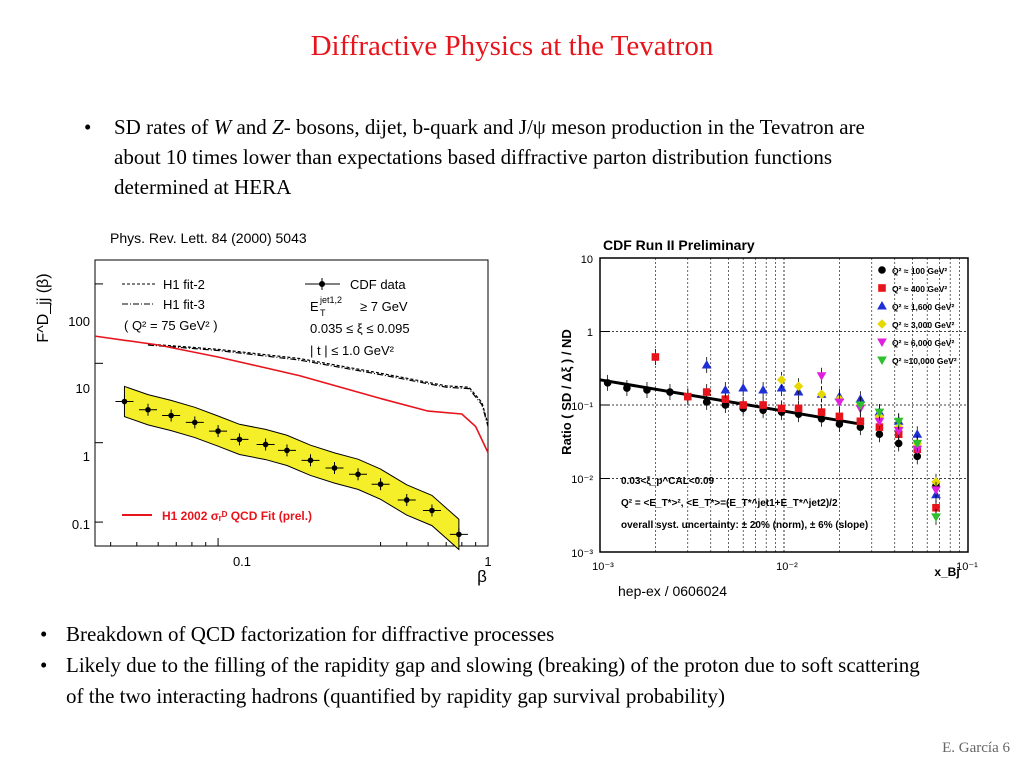 Image resolution: width=1024 pixels, height=768 pixels. What do you see at coordinates (919, 271) in the screenshot?
I see `legend-label: Q² ≈ 100 GeV²` at bounding box center [919, 271].